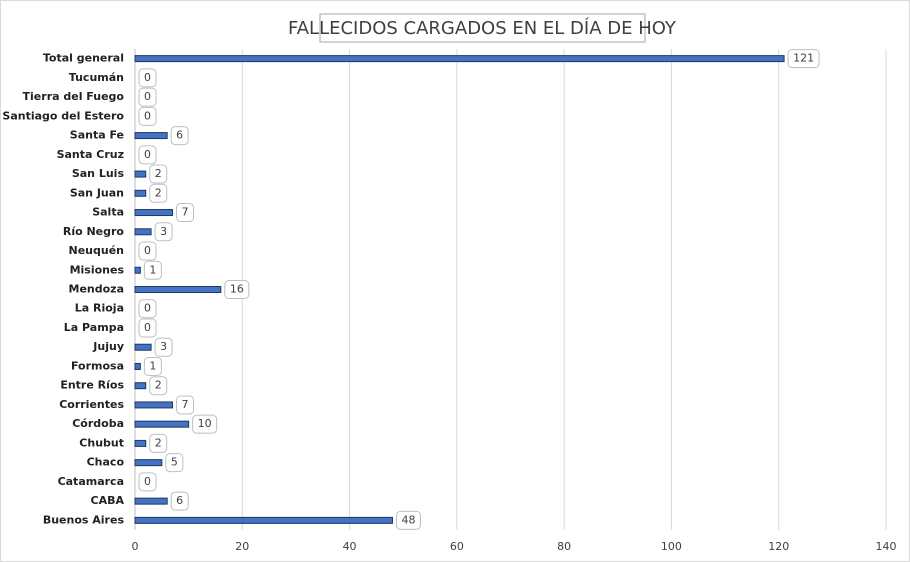  Describe the element at coordinates (106, 462) in the screenshot. I see `y-tick-label: Chaco` at that location.